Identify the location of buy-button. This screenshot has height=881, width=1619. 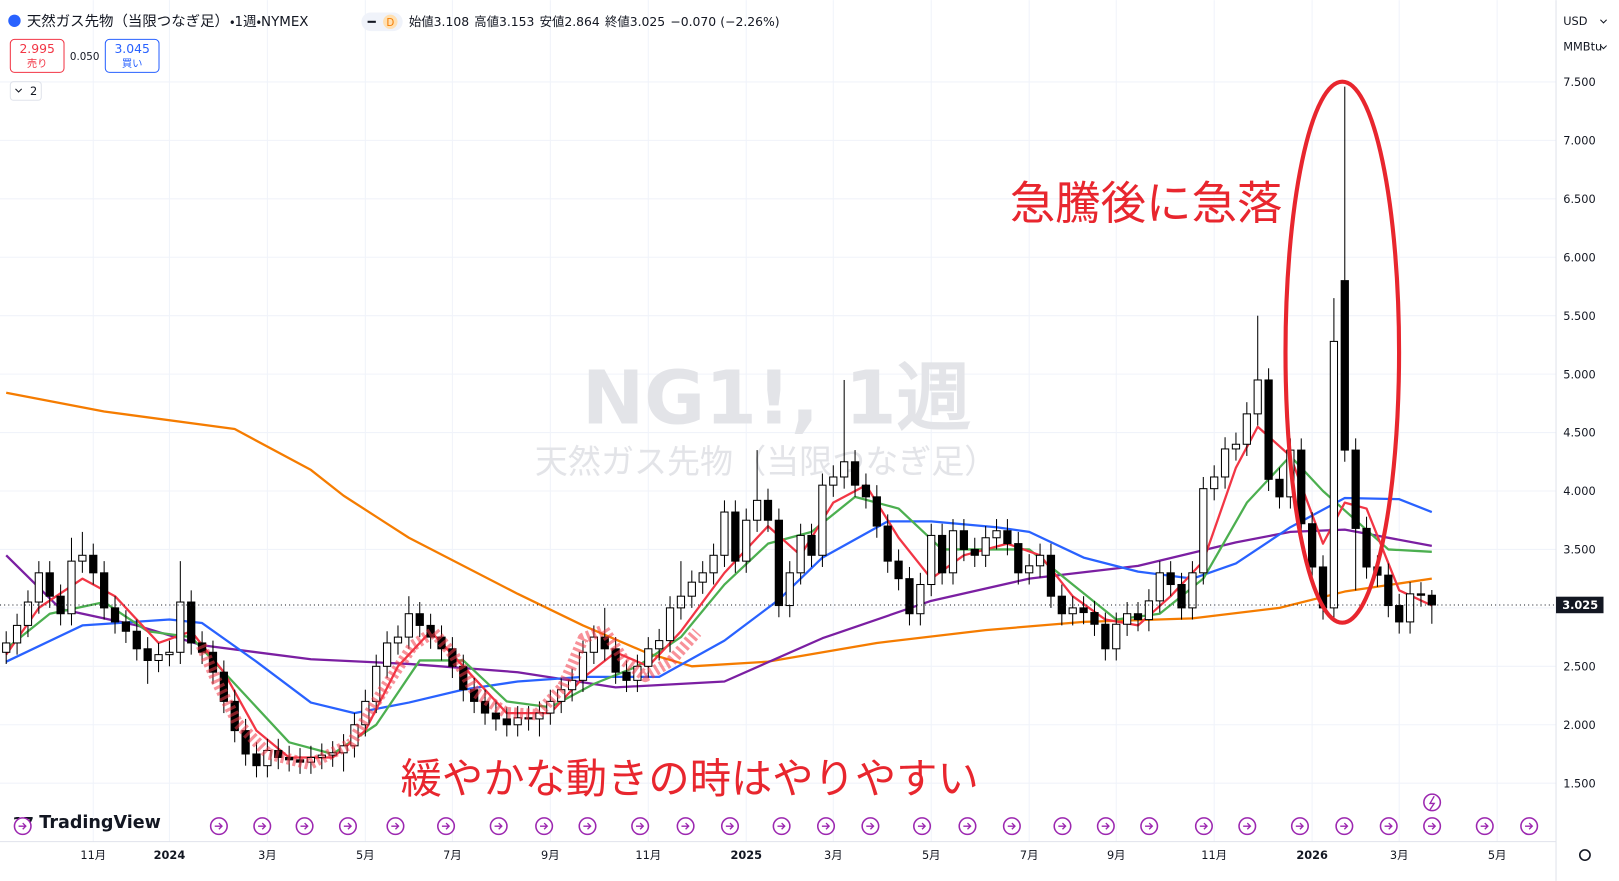
(132, 55).